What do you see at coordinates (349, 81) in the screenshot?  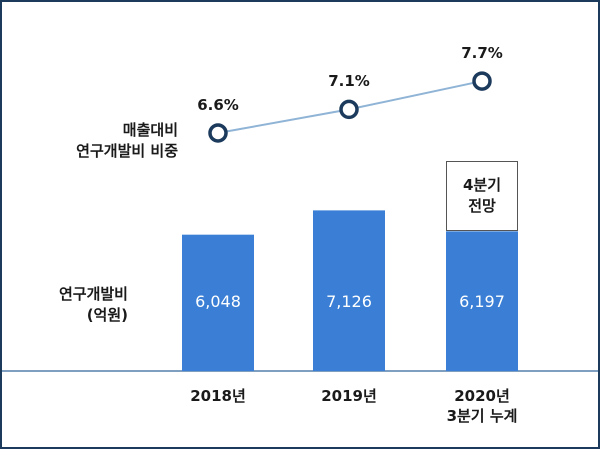 I see `line-value-label-2: 7.1%` at bounding box center [349, 81].